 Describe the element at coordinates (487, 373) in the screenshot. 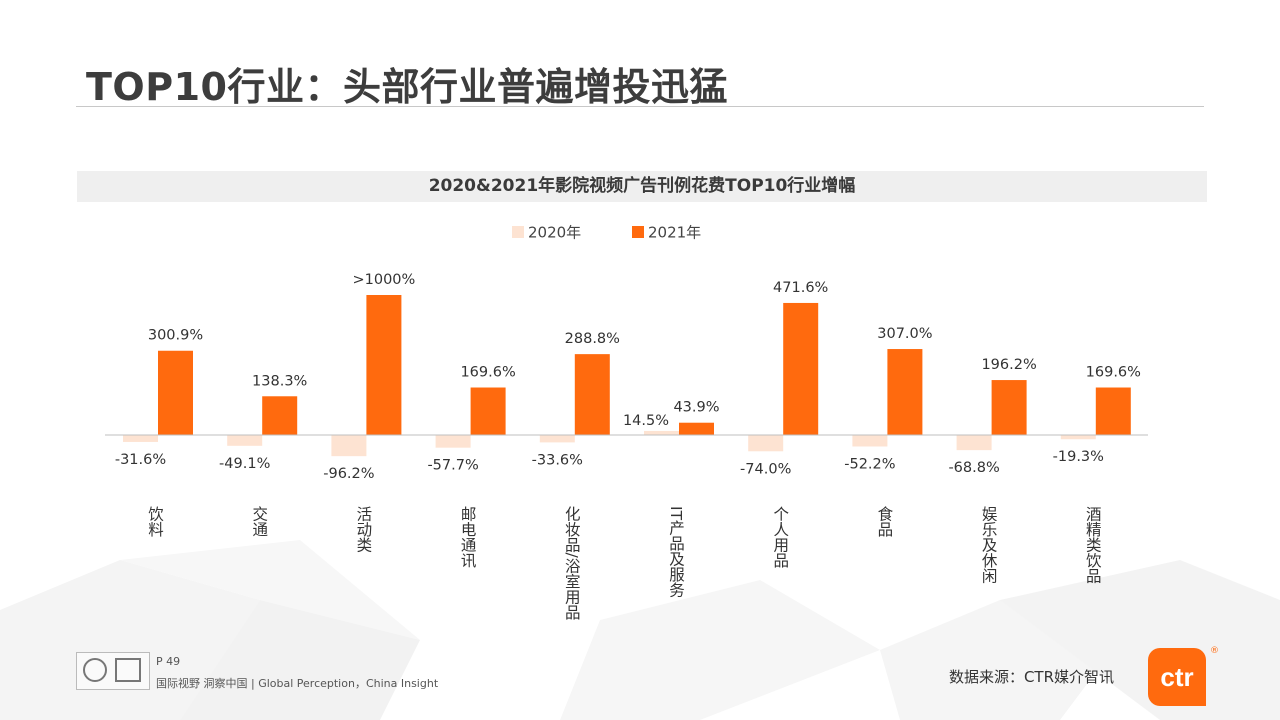

I see `data-label-2021-3: 169.6%` at that location.